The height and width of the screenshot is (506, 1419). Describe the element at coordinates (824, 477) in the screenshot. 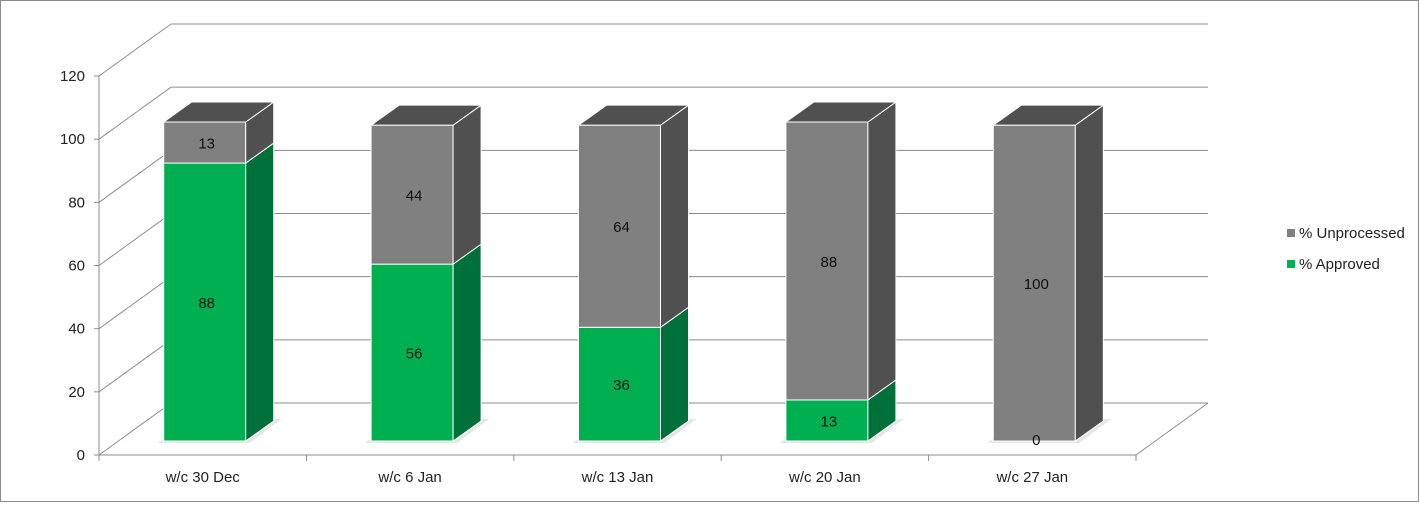

I see `x-tick-label: w/c 20 Jan` at that location.